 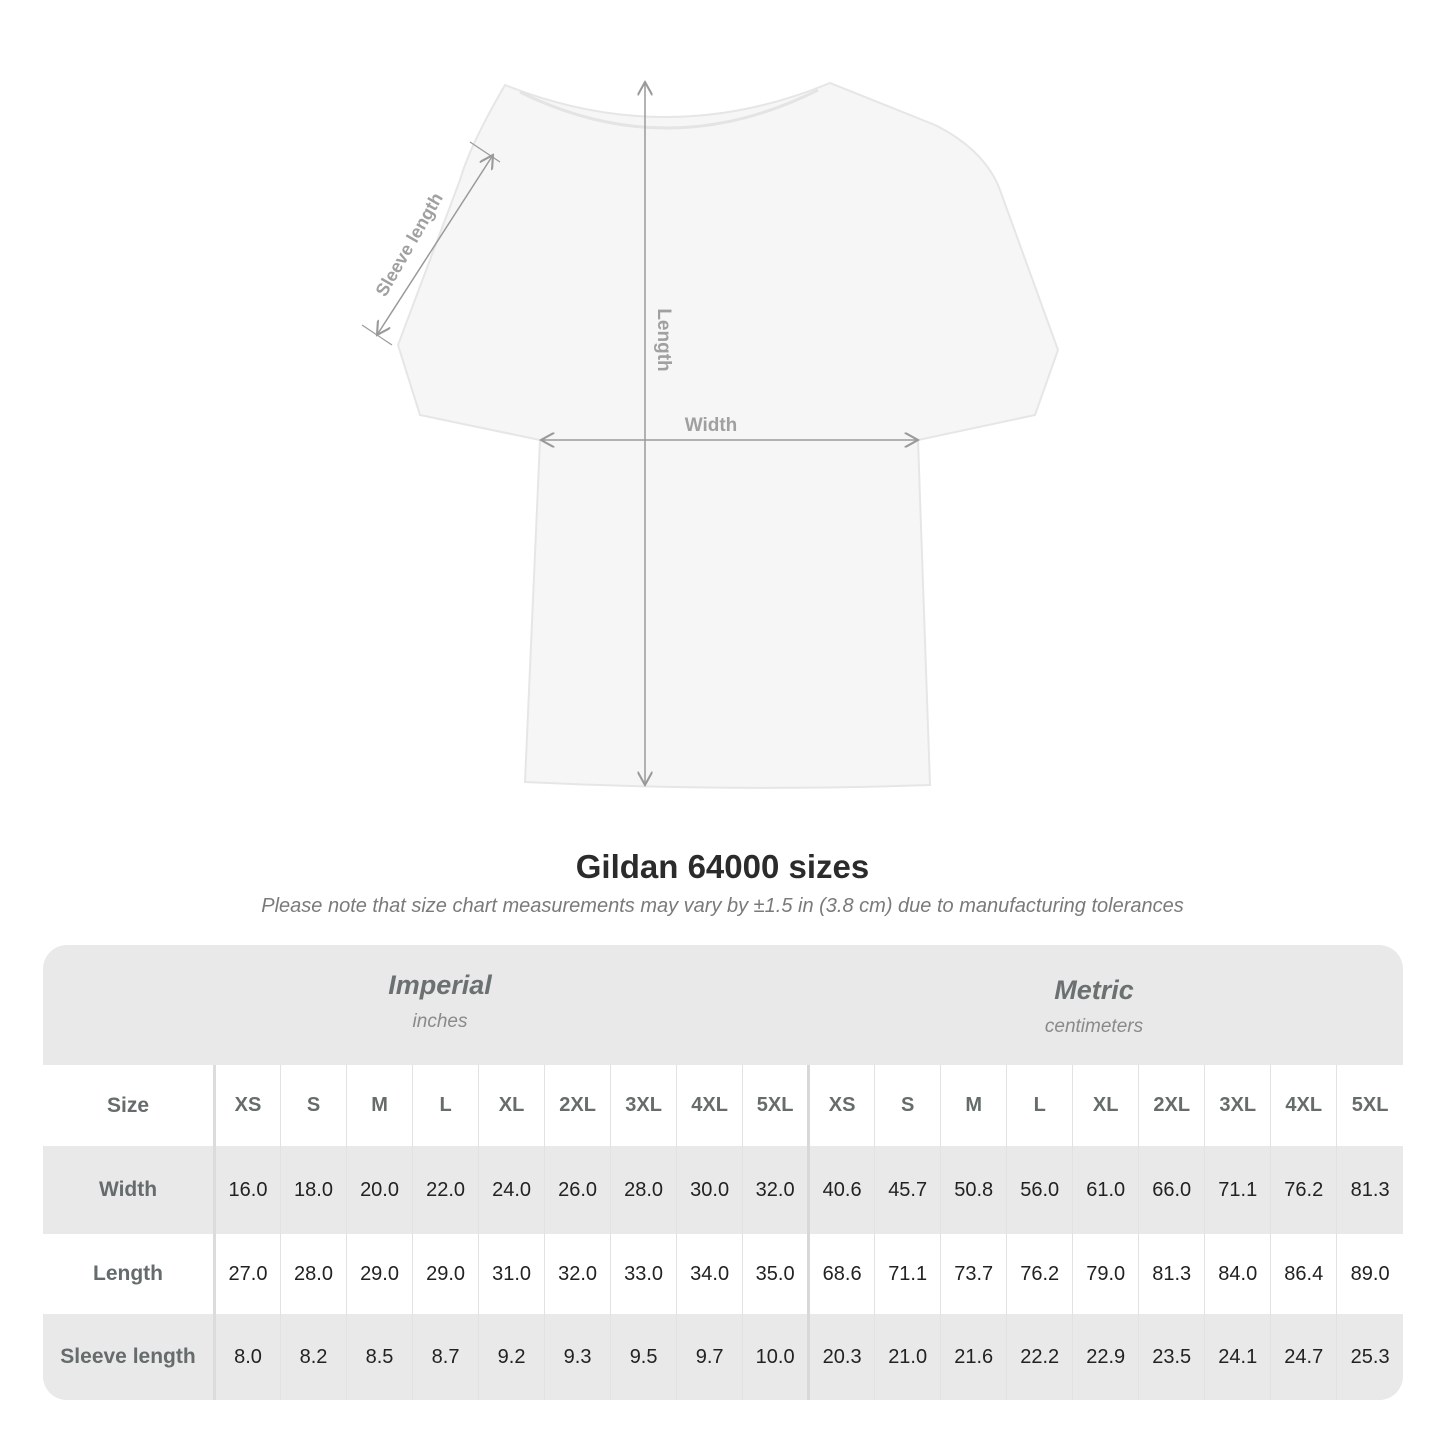 I want to click on metric-value-cell: 73.7, so click(x=973, y=1274).